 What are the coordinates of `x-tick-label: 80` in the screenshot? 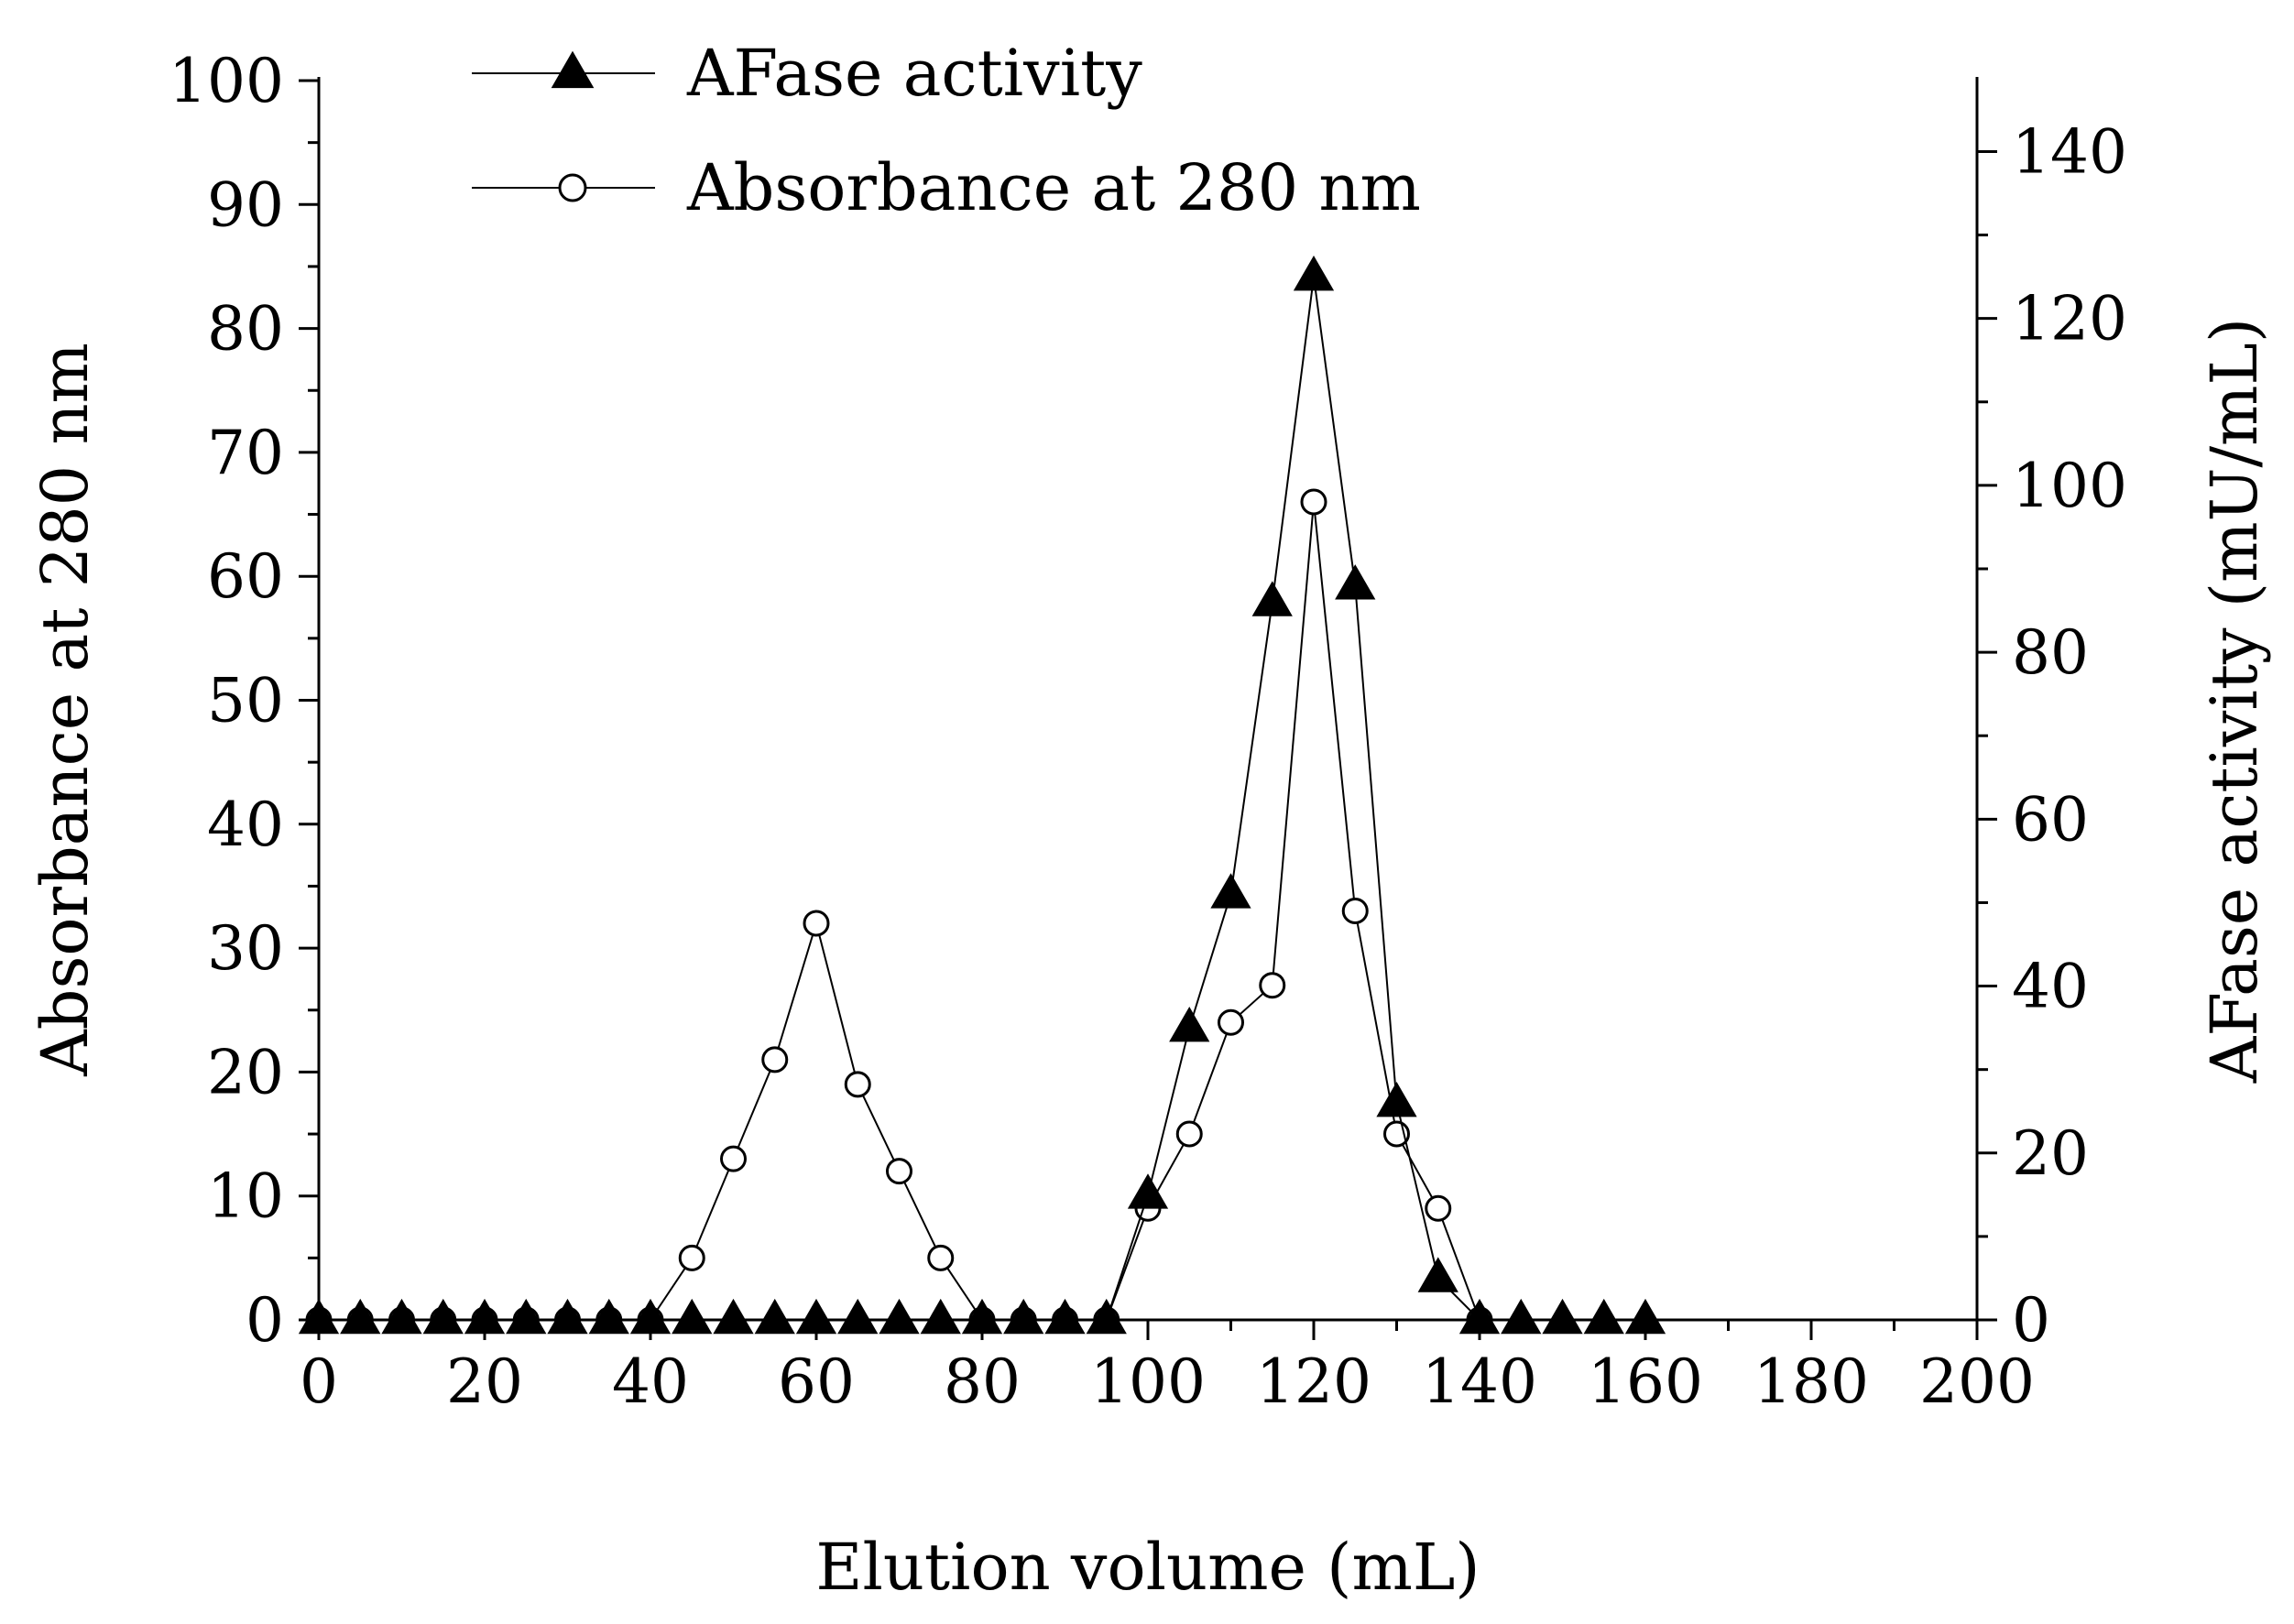 It's located at (982, 1381).